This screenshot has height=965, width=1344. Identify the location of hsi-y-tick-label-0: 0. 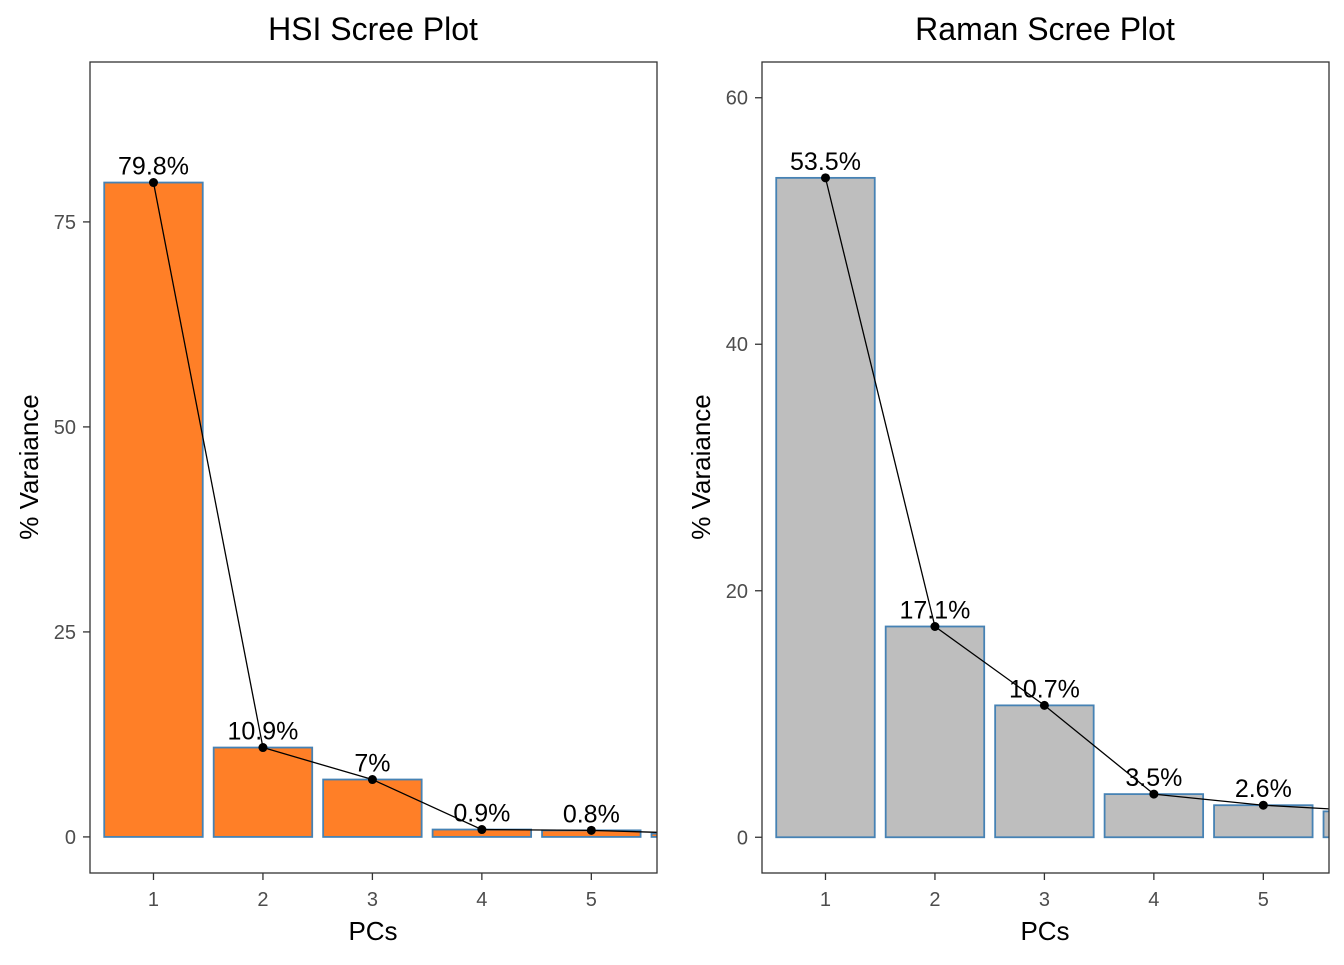
(70, 838).